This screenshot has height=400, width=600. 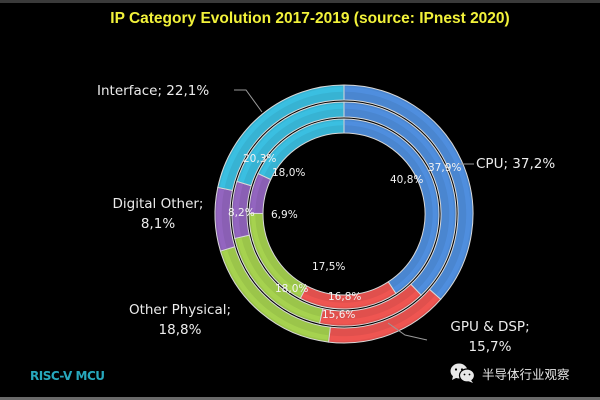 I want to click on watermark: 半导体行业观察, so click(x=510, y=373).